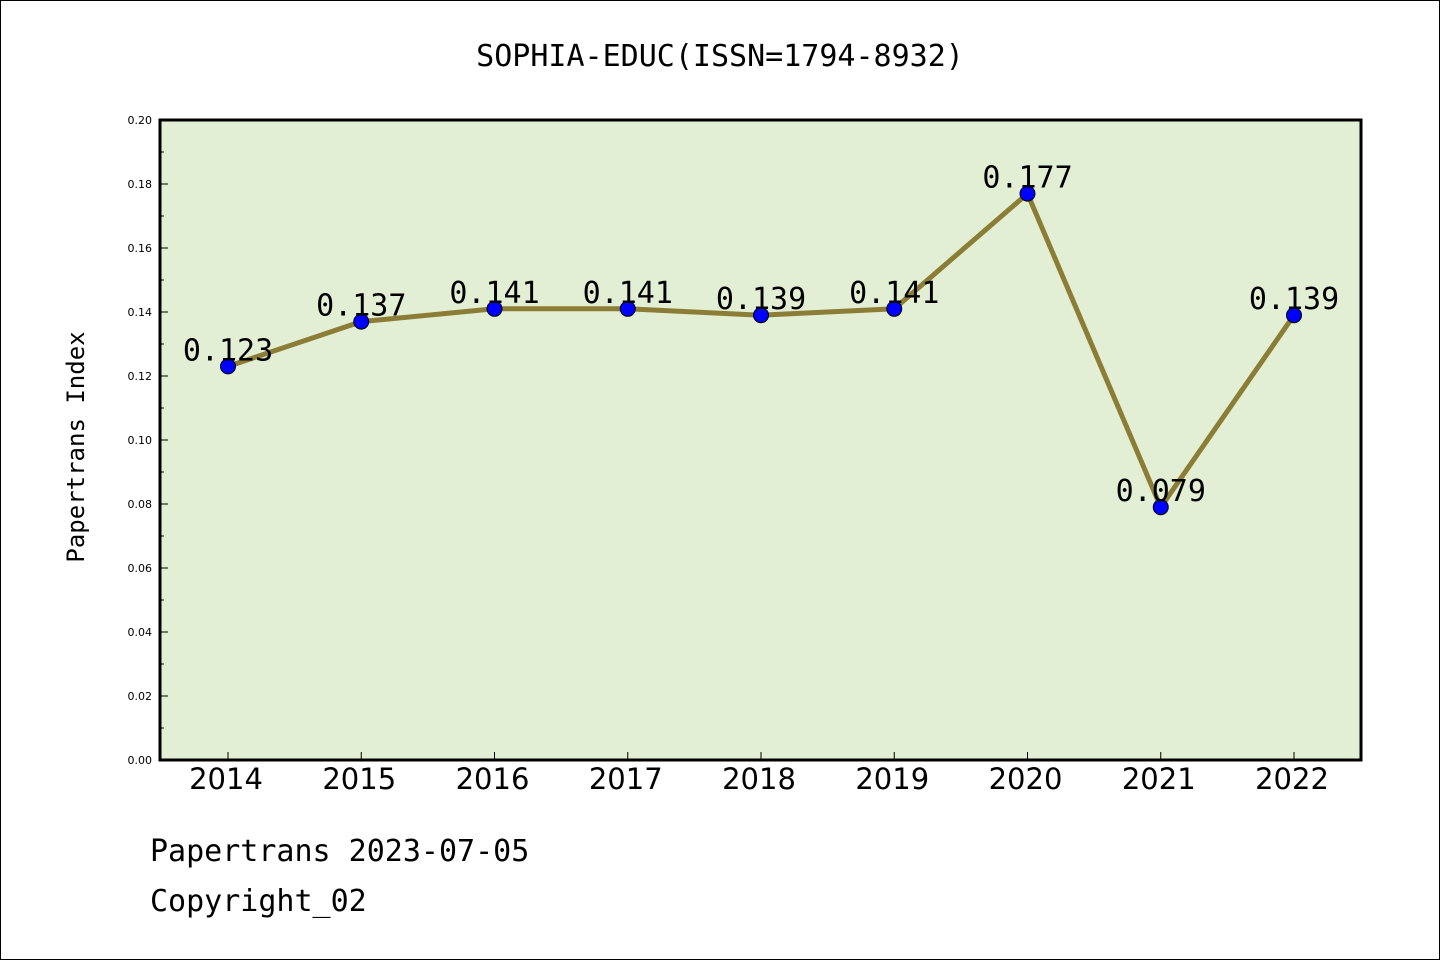  Describe the element at coordinates (493, 779) in the screenshot. I see `x-tick-label: 2016` at that location.